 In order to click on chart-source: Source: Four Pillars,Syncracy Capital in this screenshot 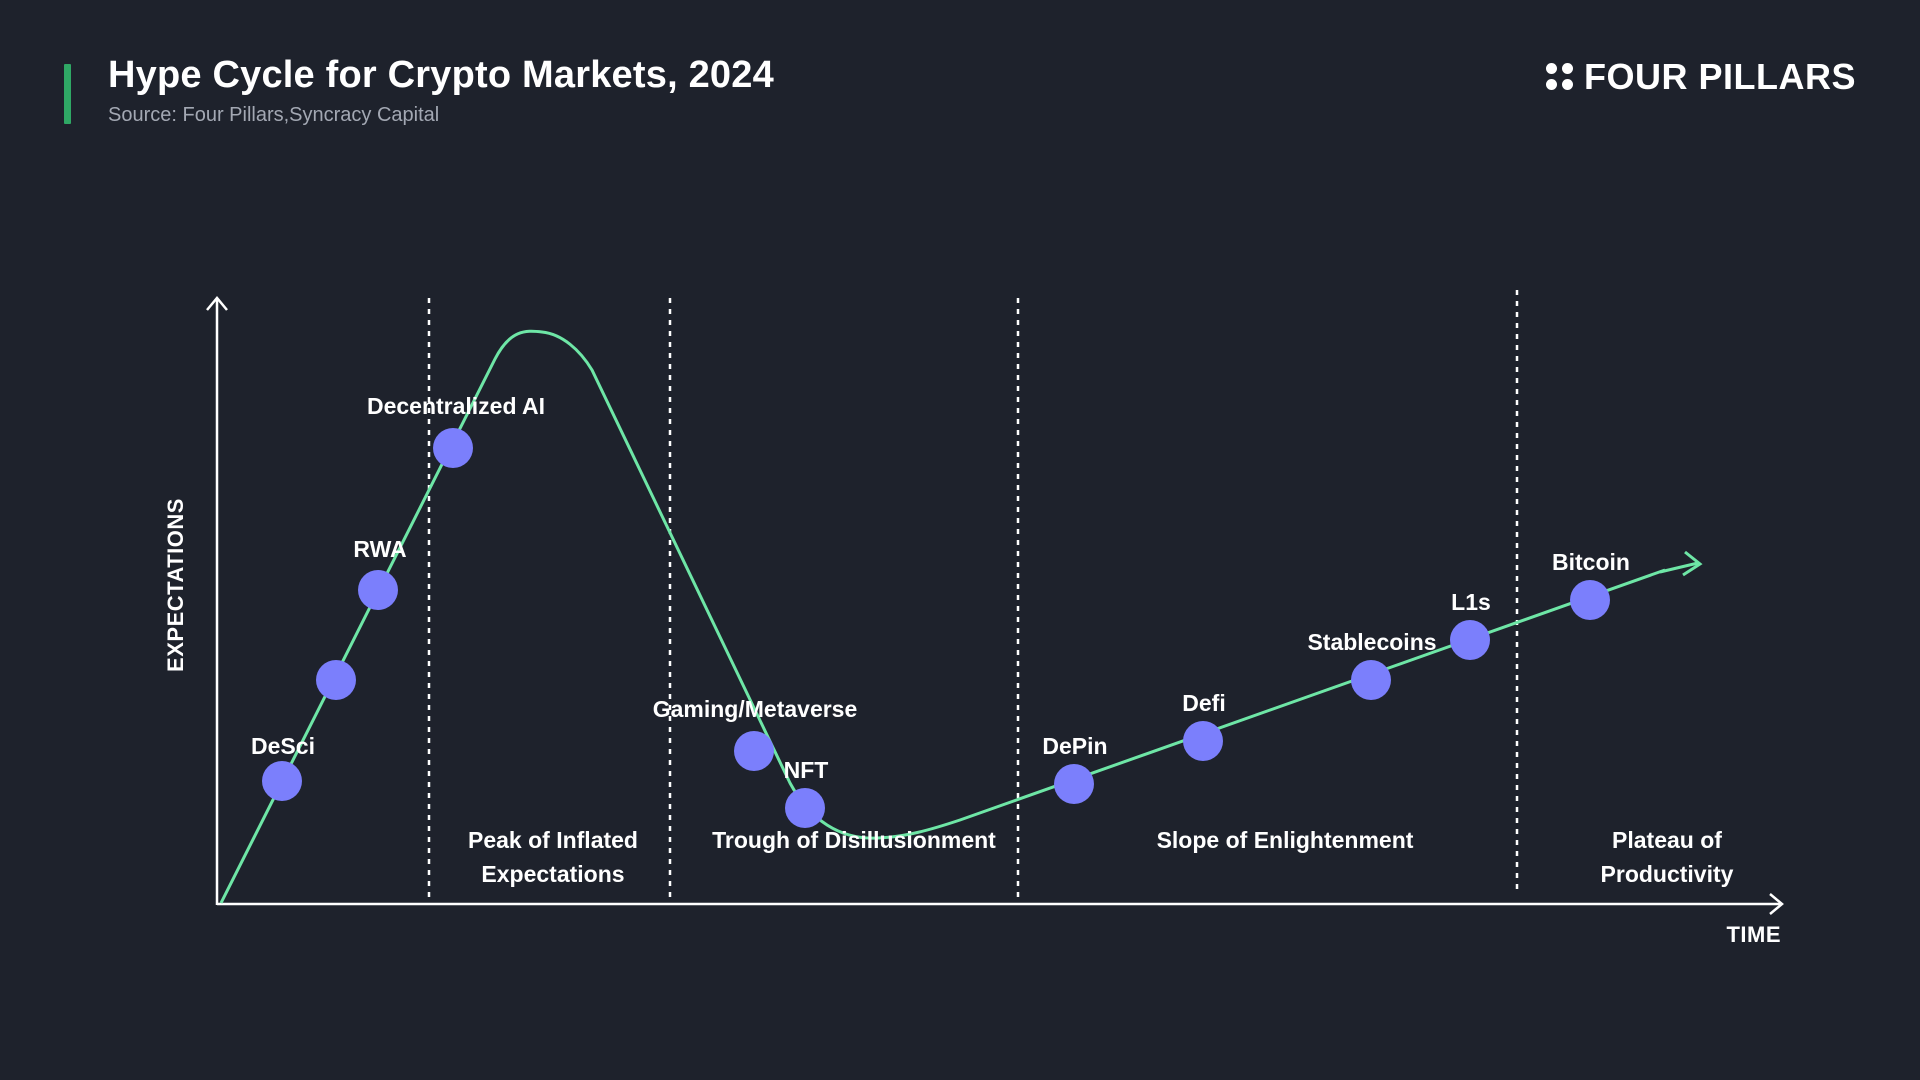, I will do `click(274, 115)`.